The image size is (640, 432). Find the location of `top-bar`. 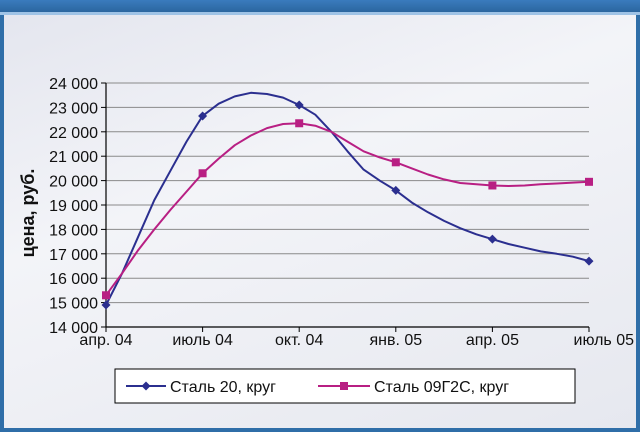

top-bar is located at coordinates (320, 7).